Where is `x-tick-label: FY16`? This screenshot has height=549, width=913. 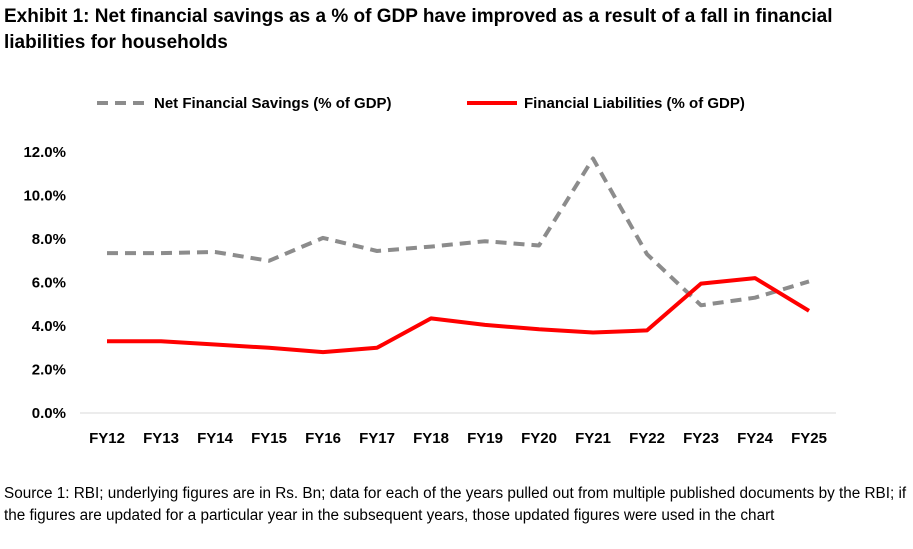
x-tick-label: FY16 is located at coordinates (323, 438).